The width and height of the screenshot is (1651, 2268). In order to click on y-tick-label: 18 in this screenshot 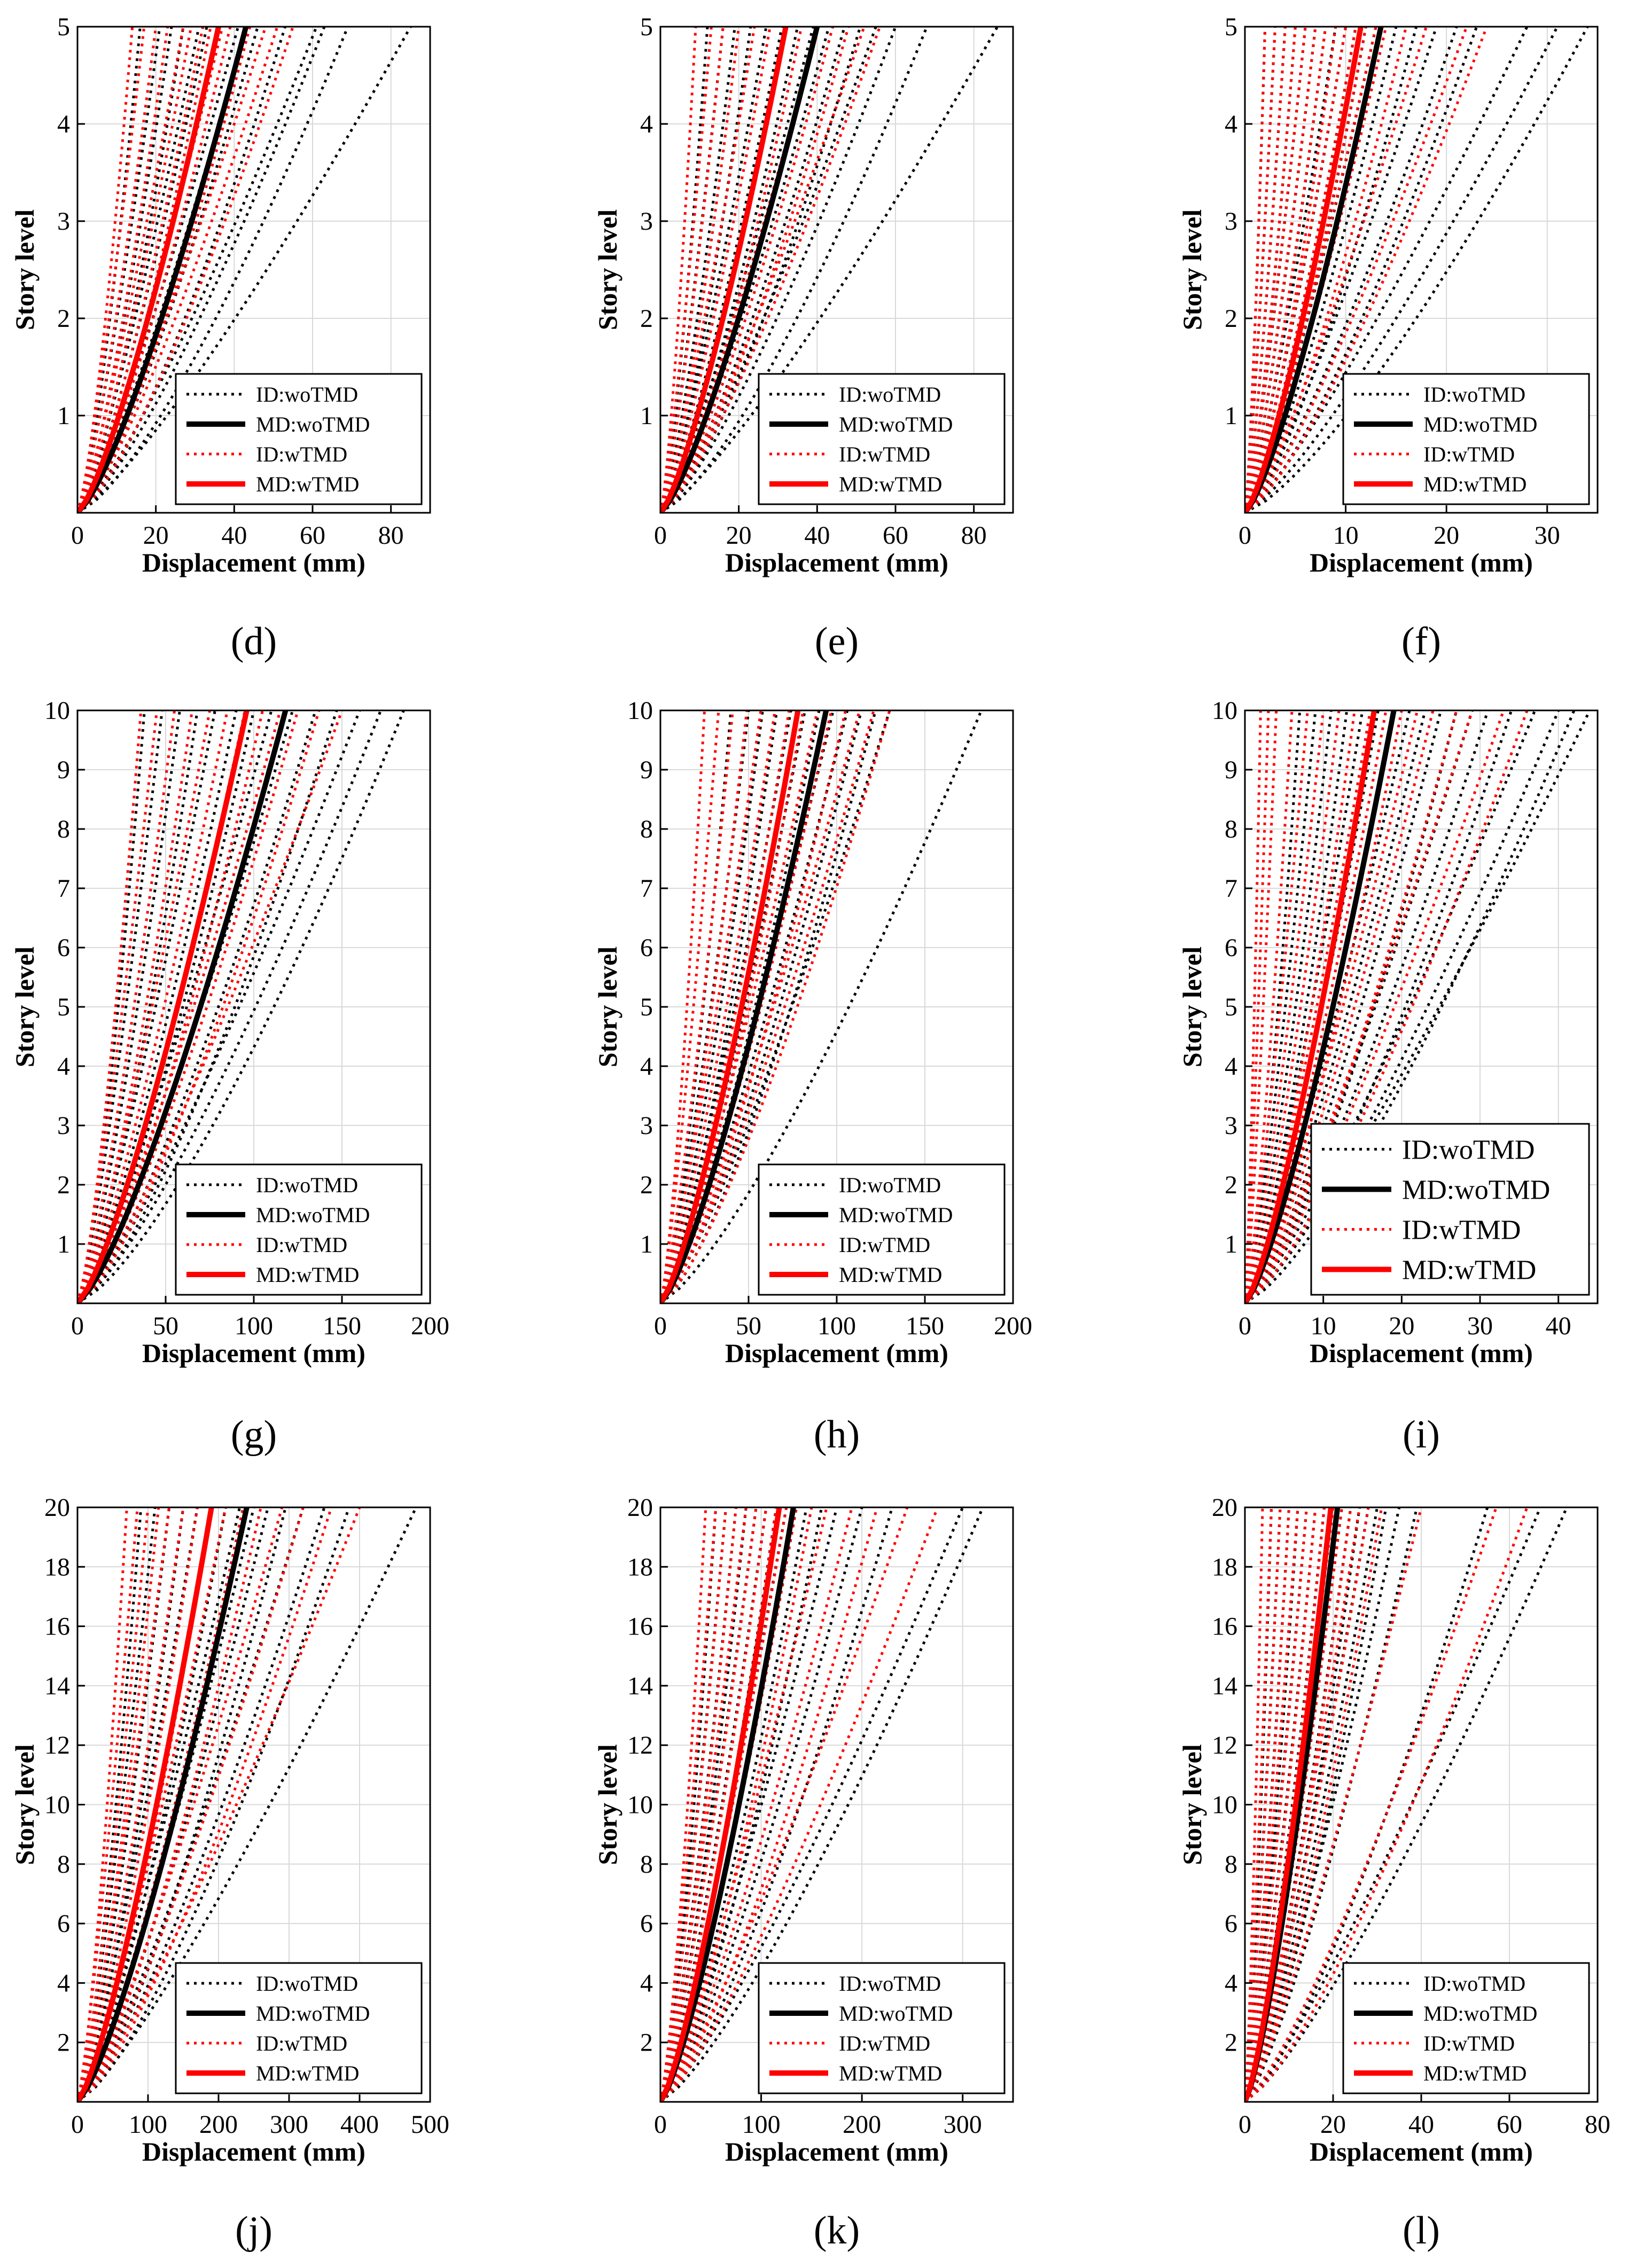, I will do `click(1224, 1567)`.